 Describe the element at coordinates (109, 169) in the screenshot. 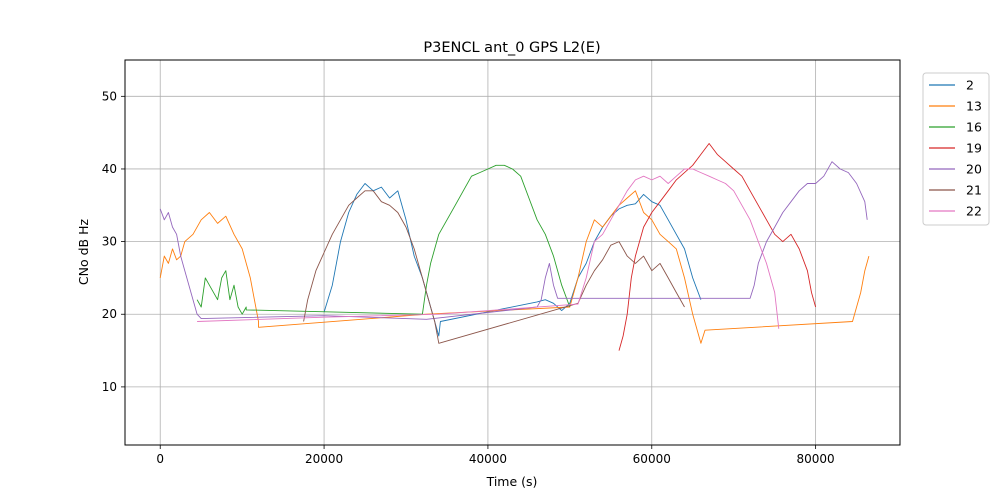

I see `y-tick-label: 40` at that location.